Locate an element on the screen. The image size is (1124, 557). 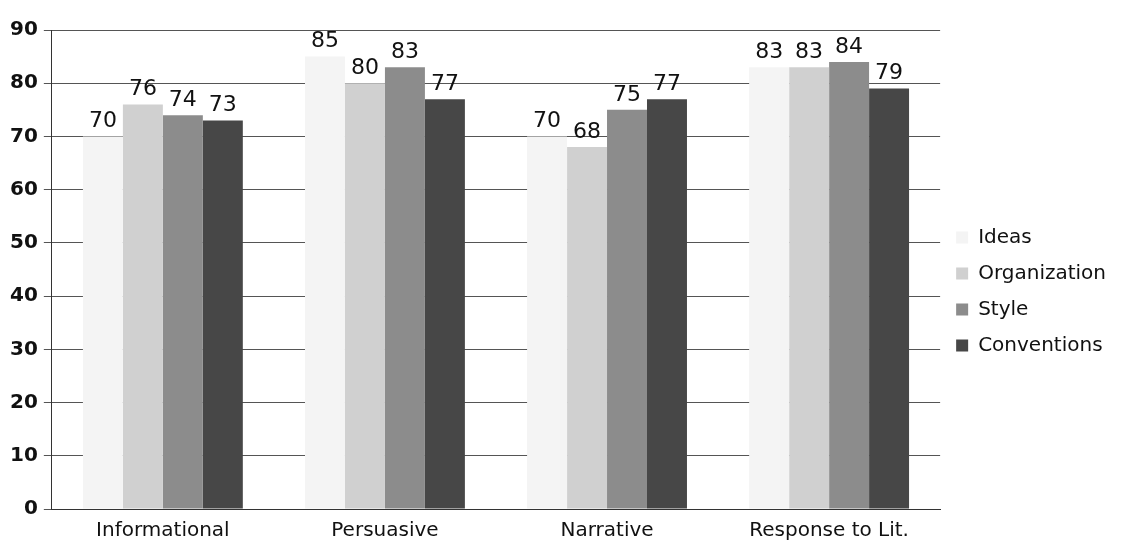
y-tick-label: 60 is located at coordinates (23, 187).